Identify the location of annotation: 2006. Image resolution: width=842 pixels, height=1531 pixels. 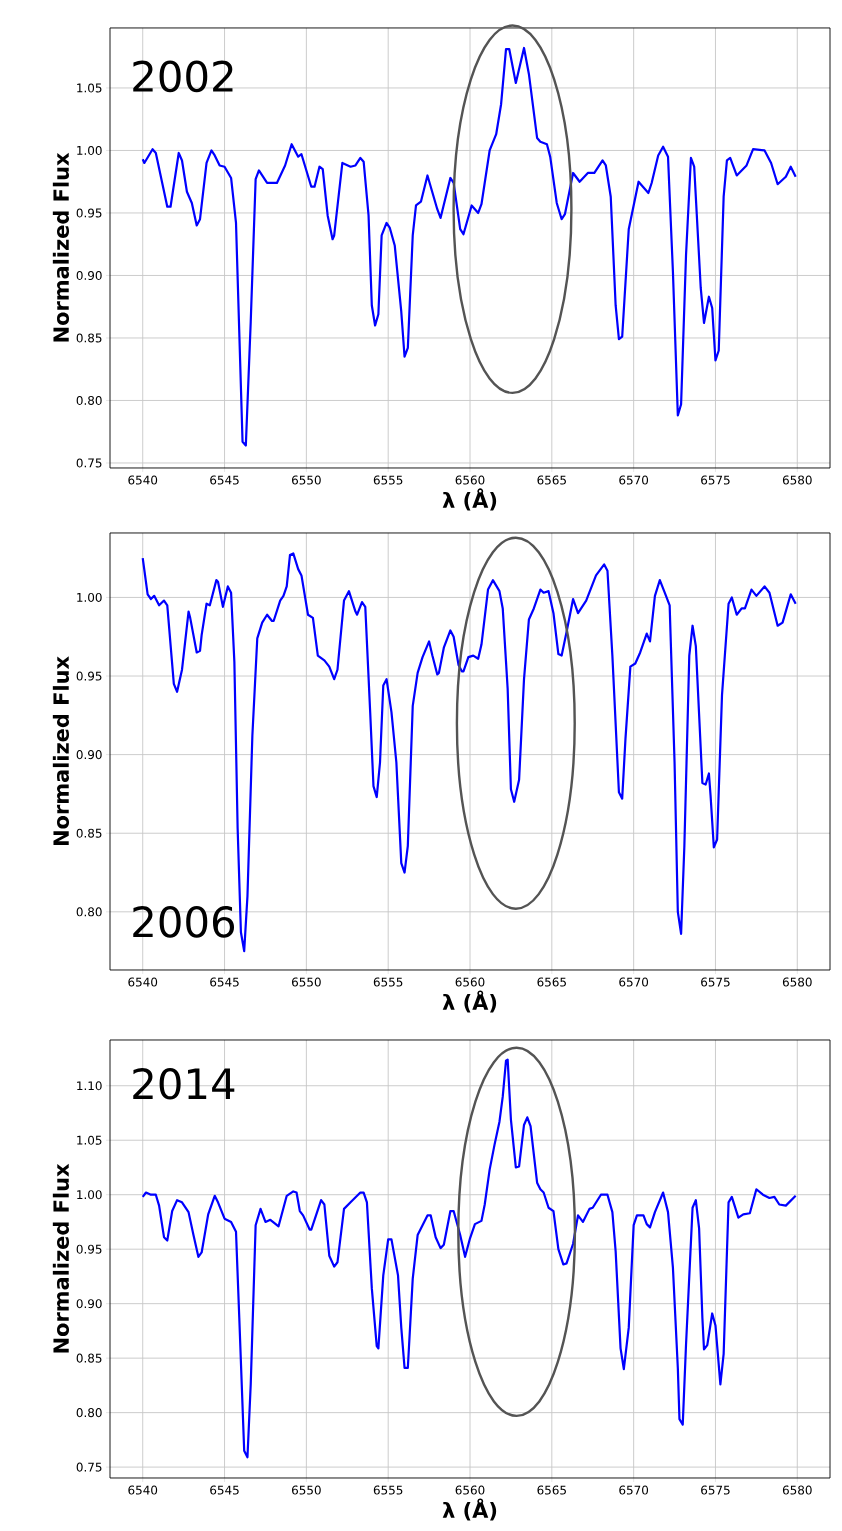
(184, 922).